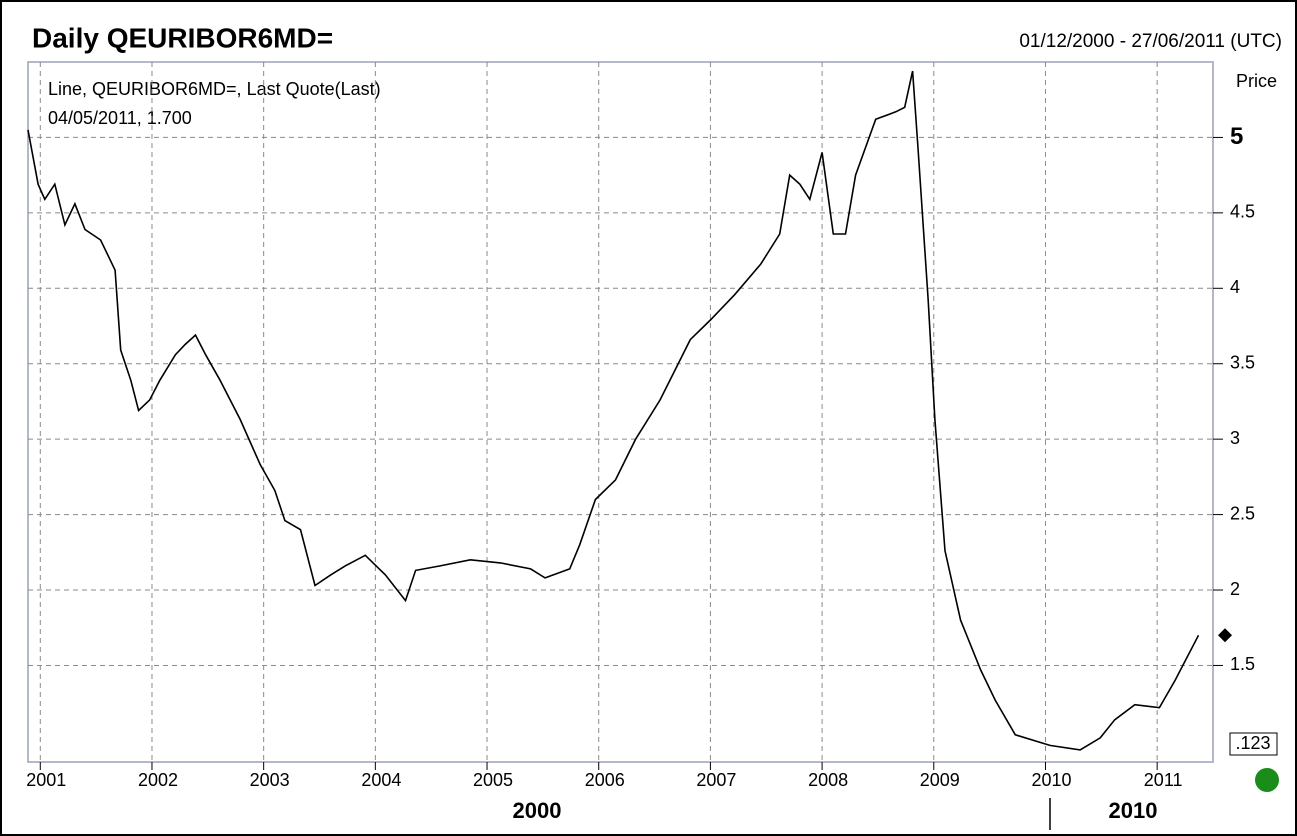  Describe the element at coordinates (1235, 438) in the screenshot. I see `y-tick-label: 3` at that location.